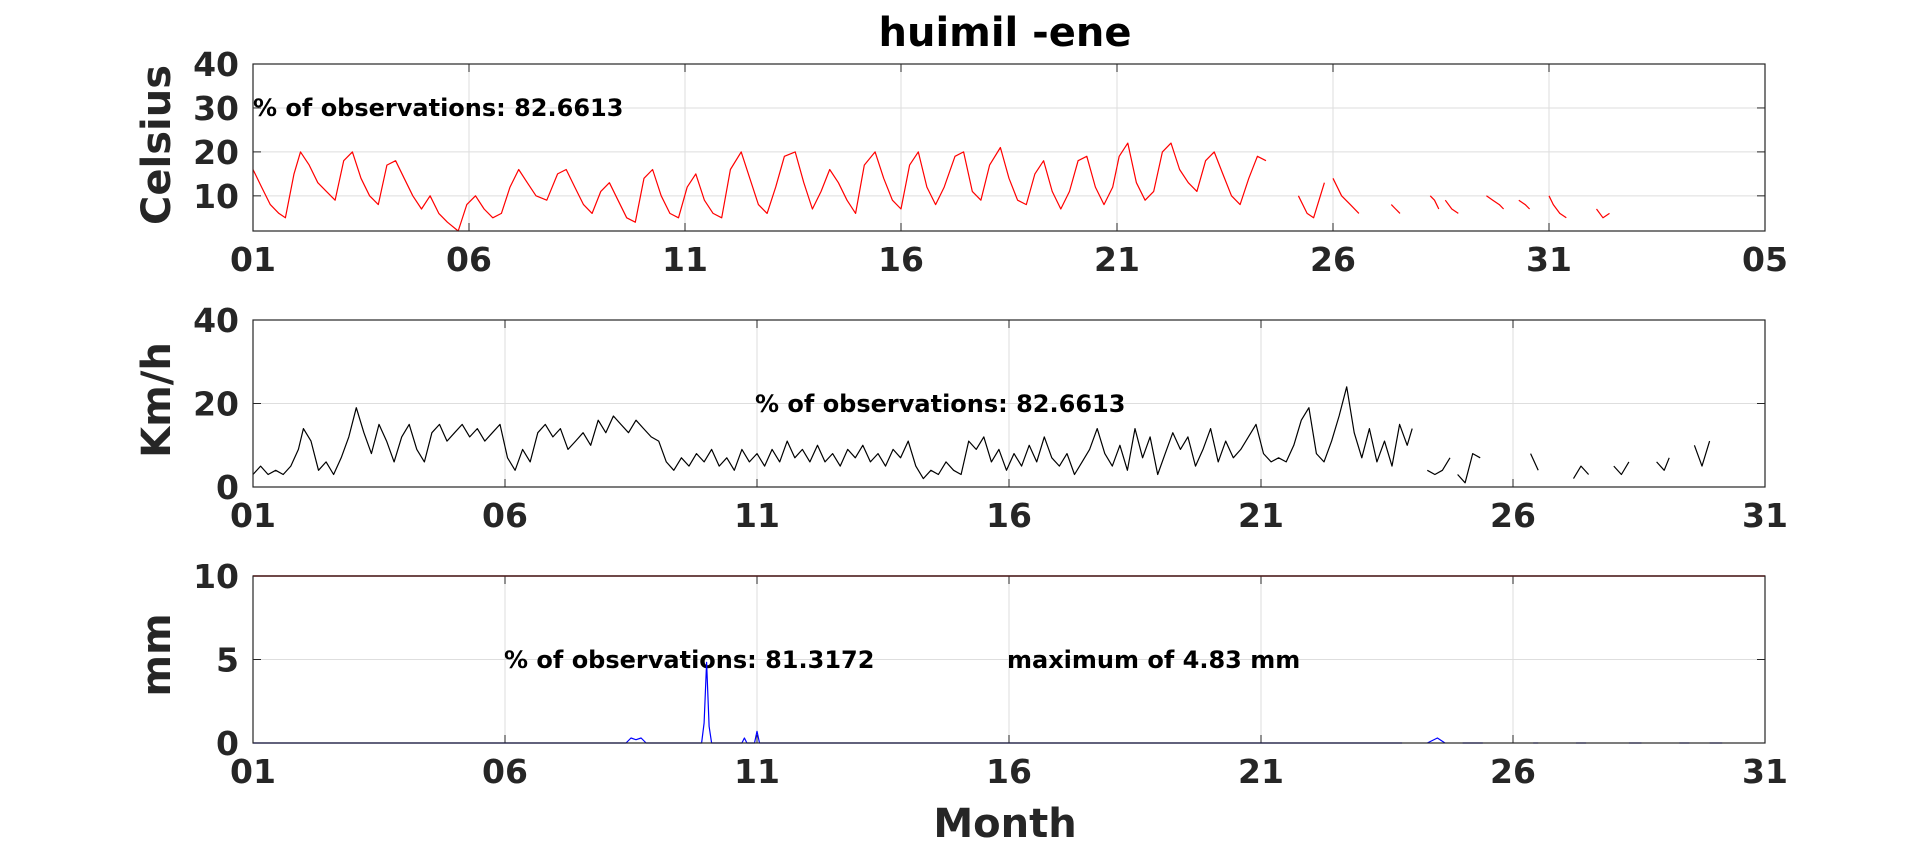 The height and width of the screenshot is (841, 1923). Describe the element at coordinates (757, 771) in the screenshot. I see `precipitation-x-tick-label: 11` at that location.